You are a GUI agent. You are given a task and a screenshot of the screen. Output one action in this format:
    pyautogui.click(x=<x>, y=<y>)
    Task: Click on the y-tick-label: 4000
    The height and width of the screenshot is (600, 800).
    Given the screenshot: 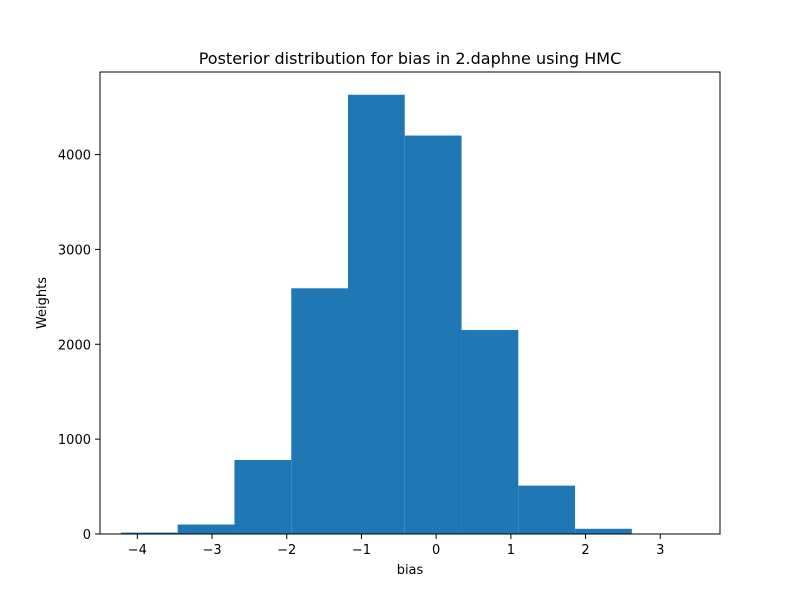 What is the action you would take?
    pyautogui.click(x=74, y=156)
    